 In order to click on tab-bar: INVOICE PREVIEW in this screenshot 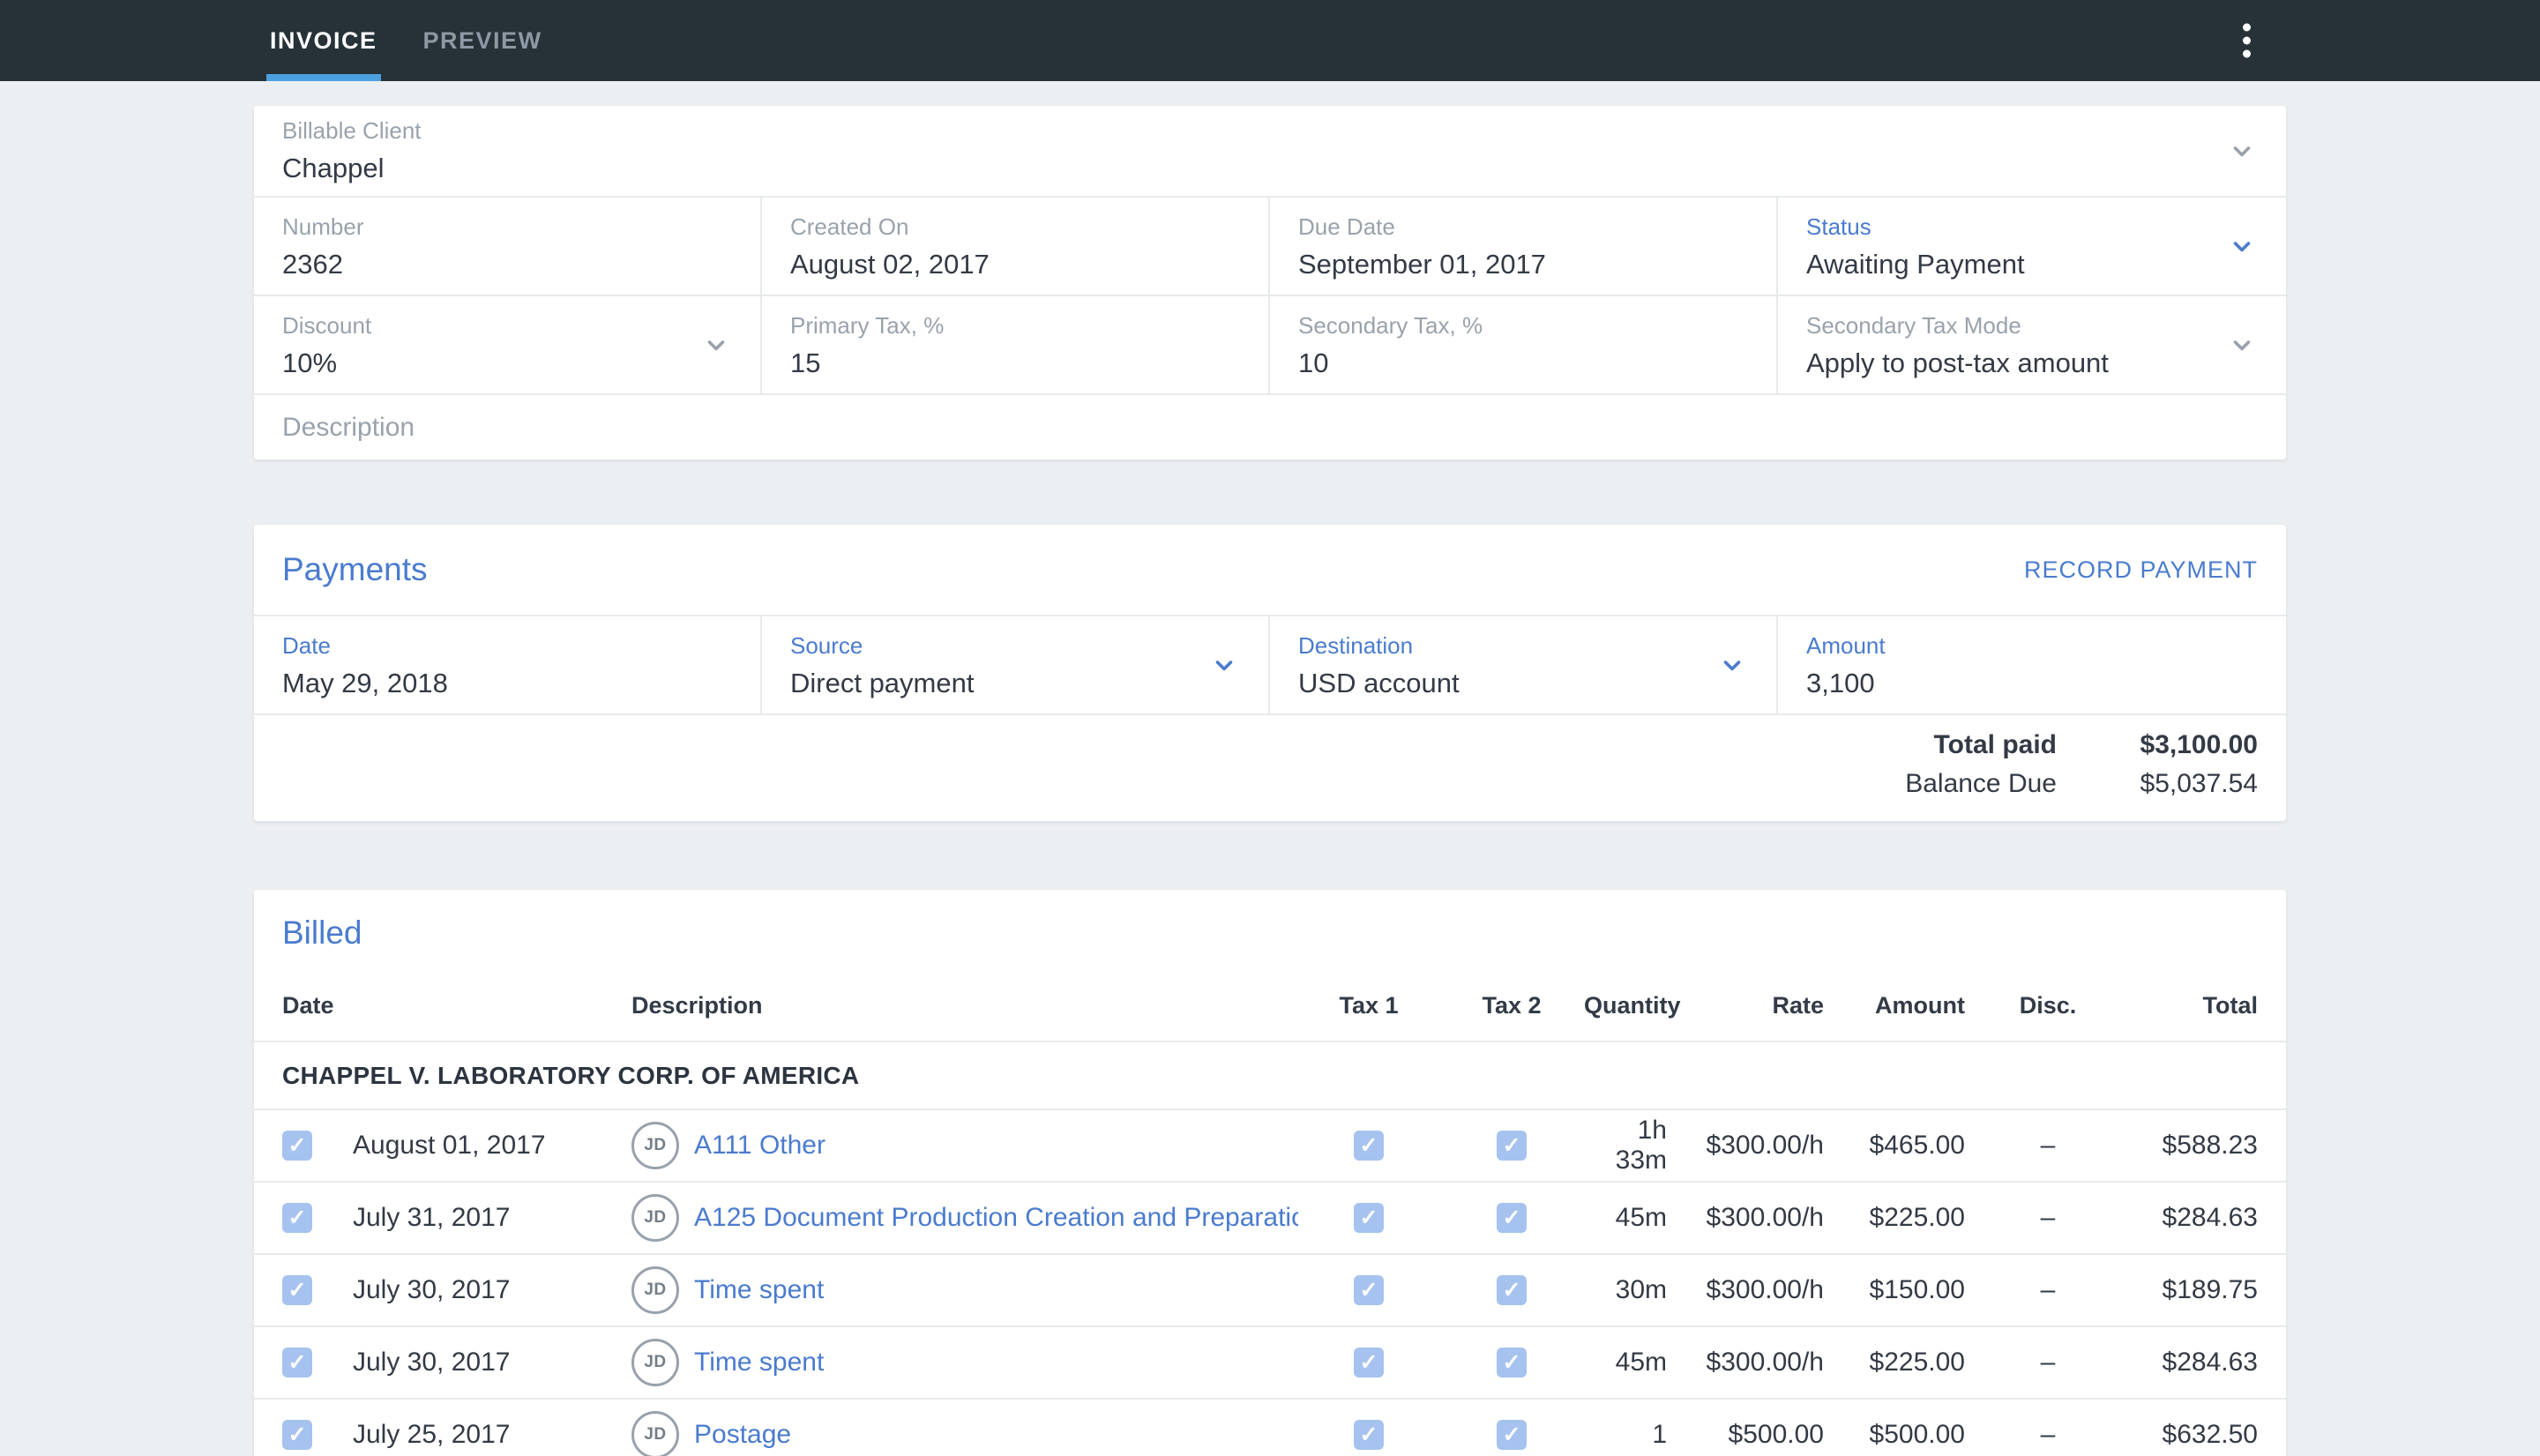, I will do `click(425, 40)`.